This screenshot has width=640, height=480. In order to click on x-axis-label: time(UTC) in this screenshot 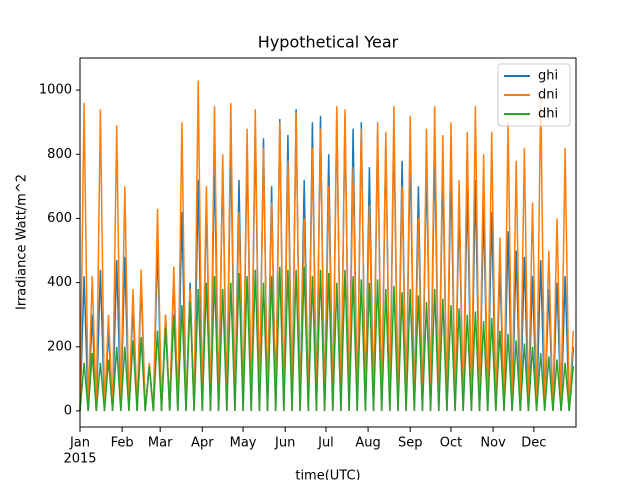, I will do `click(327, 474)`.